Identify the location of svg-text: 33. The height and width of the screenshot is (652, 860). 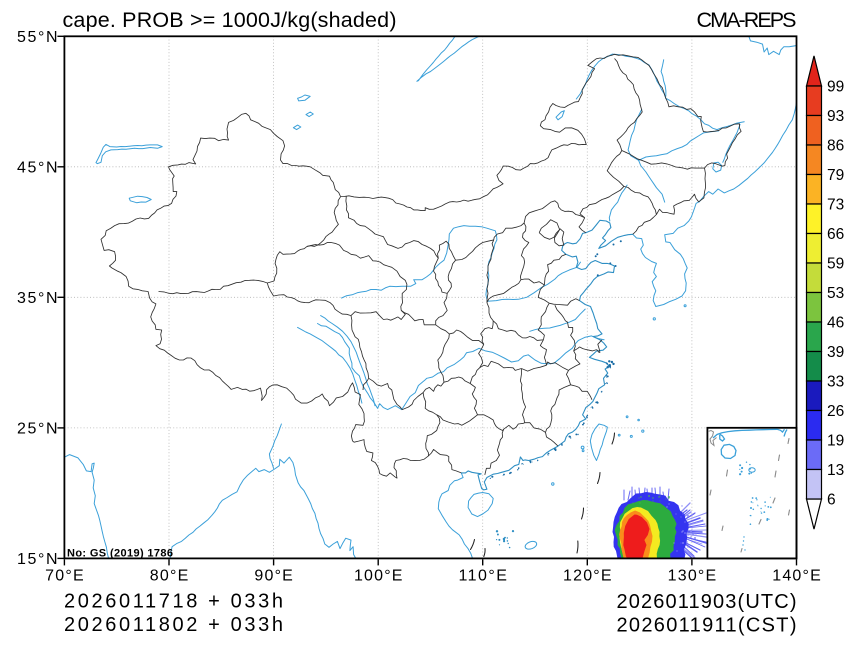
(835, 382).